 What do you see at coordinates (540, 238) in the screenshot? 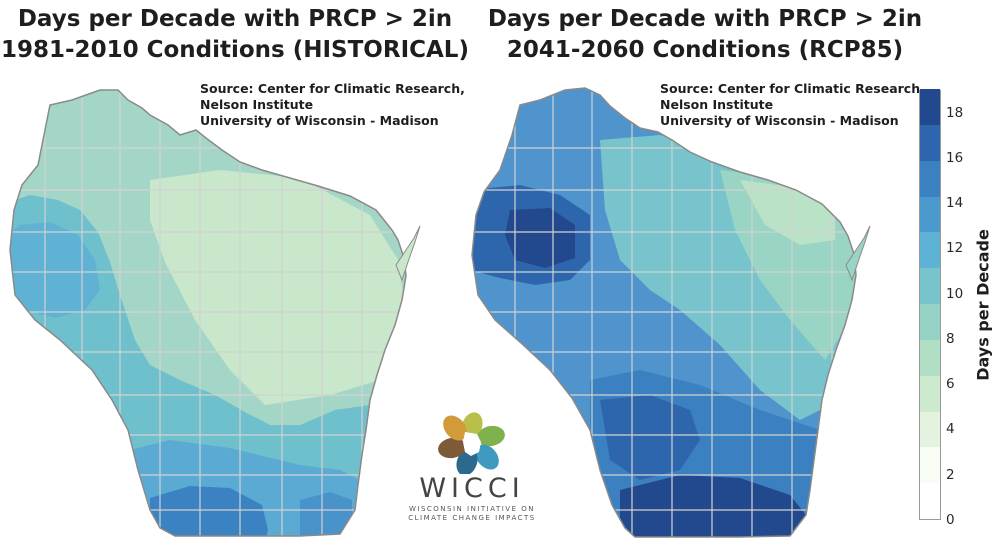
I see `contour-zone-18-northwest` at bounding box center [540, 238].